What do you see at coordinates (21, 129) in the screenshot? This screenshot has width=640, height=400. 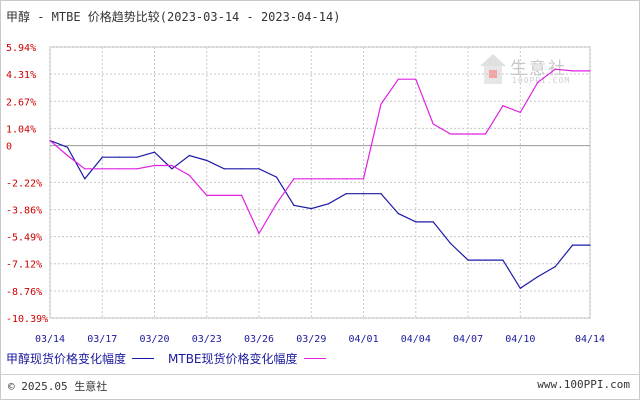 I see `y-tick-label: 1.04%` at bounding box center [21, 129].